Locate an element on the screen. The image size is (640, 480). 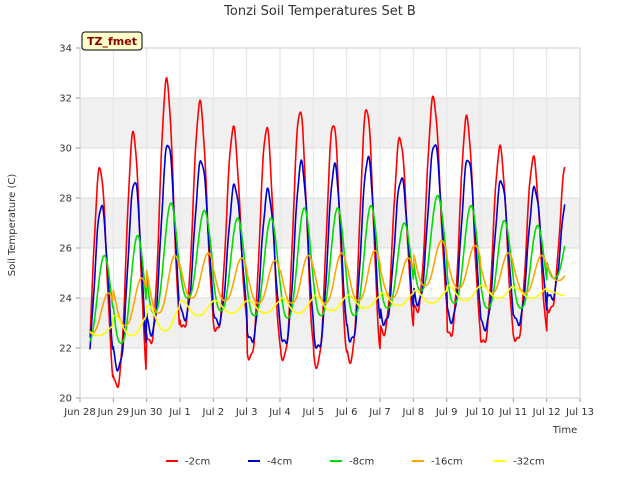
y-tick-label: 32 is located at coordinates (65, 99).